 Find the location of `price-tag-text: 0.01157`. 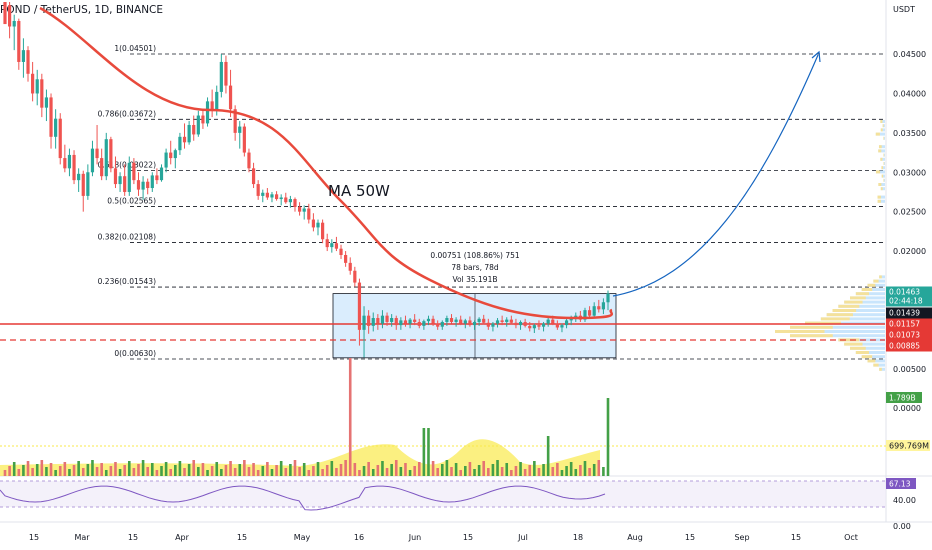

price-tag-text: 0.01157 is located at coordinates (904, 324).